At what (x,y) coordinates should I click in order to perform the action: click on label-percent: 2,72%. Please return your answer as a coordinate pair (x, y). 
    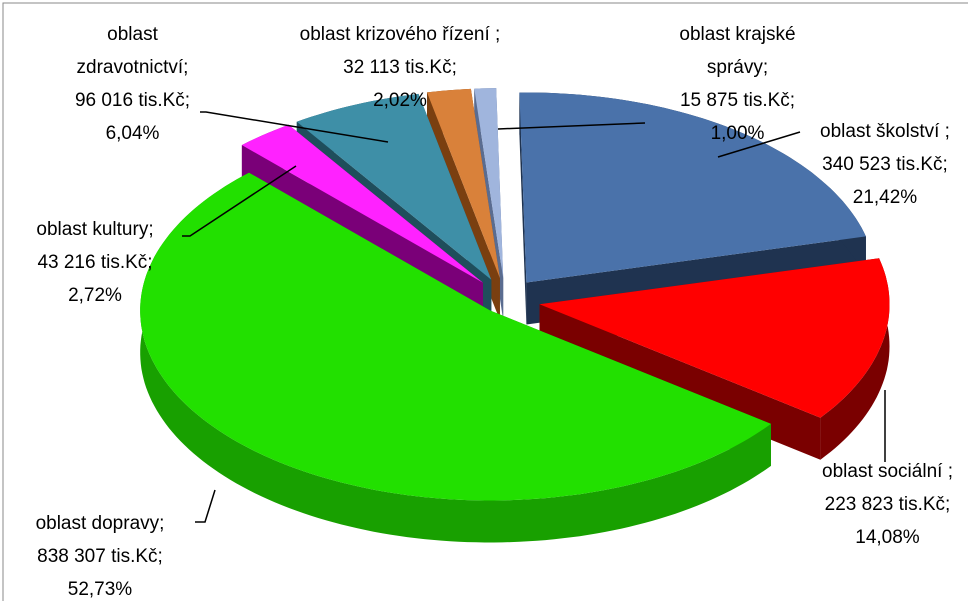
    Looking at the image, I should click on (95, 295).